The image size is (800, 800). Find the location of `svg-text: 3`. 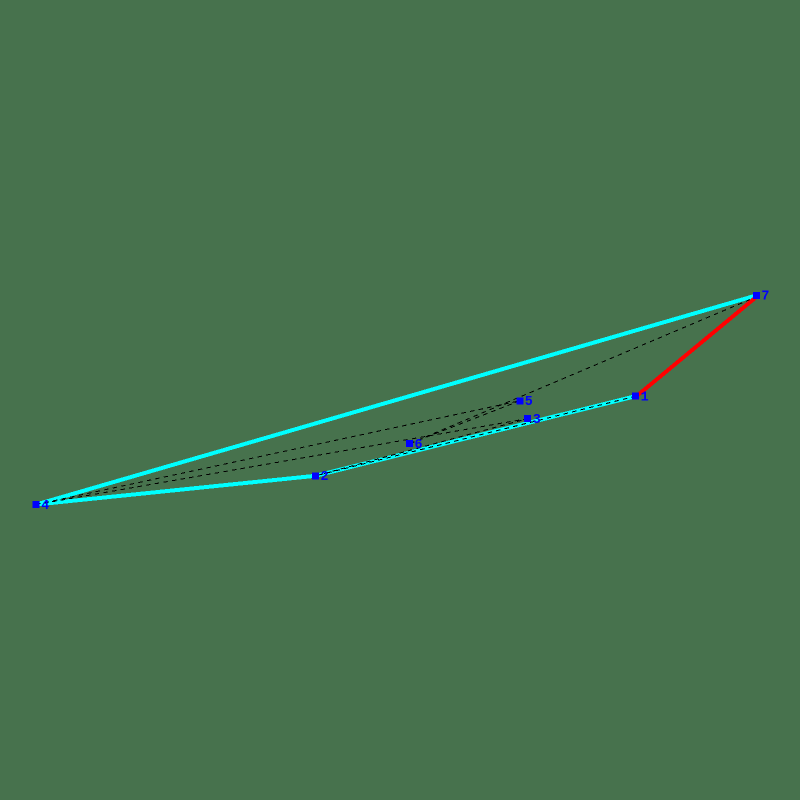

svg-text: 3 is located at coordinates (537, 420).